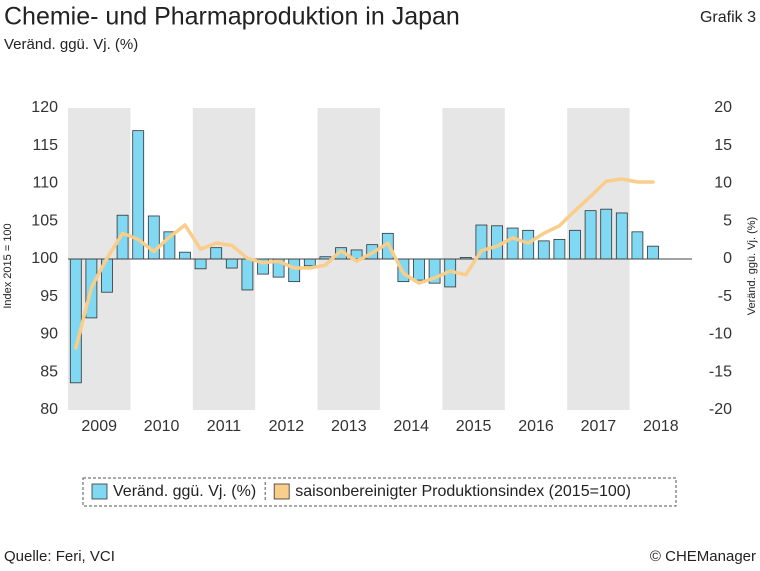 This screenshot has height=571, width=760. Describe the element at coordinates (536, 426) in the screenshot. I see `x-tick-label: 2016` at that location.